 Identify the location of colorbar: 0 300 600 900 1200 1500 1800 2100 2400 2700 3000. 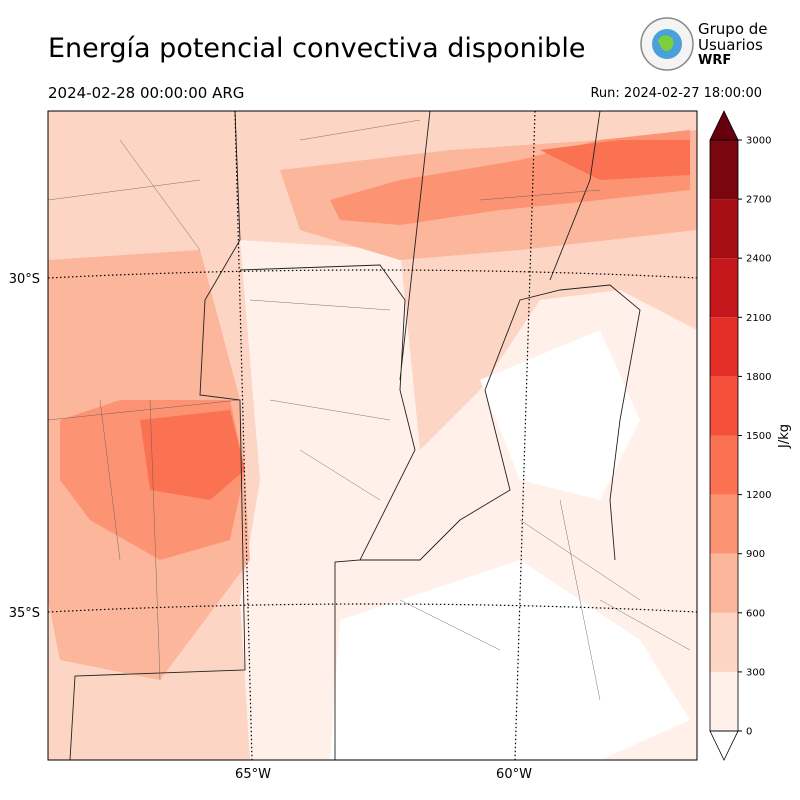
(740, 435).